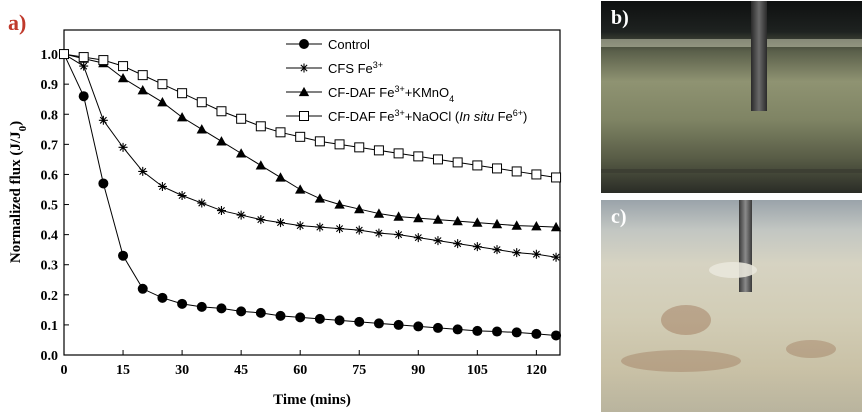 The width and height of the screenshot is (863, 413). I want to click on x-axis: 0 15 30 45 60 75 90 105 120, so click(304, 364).